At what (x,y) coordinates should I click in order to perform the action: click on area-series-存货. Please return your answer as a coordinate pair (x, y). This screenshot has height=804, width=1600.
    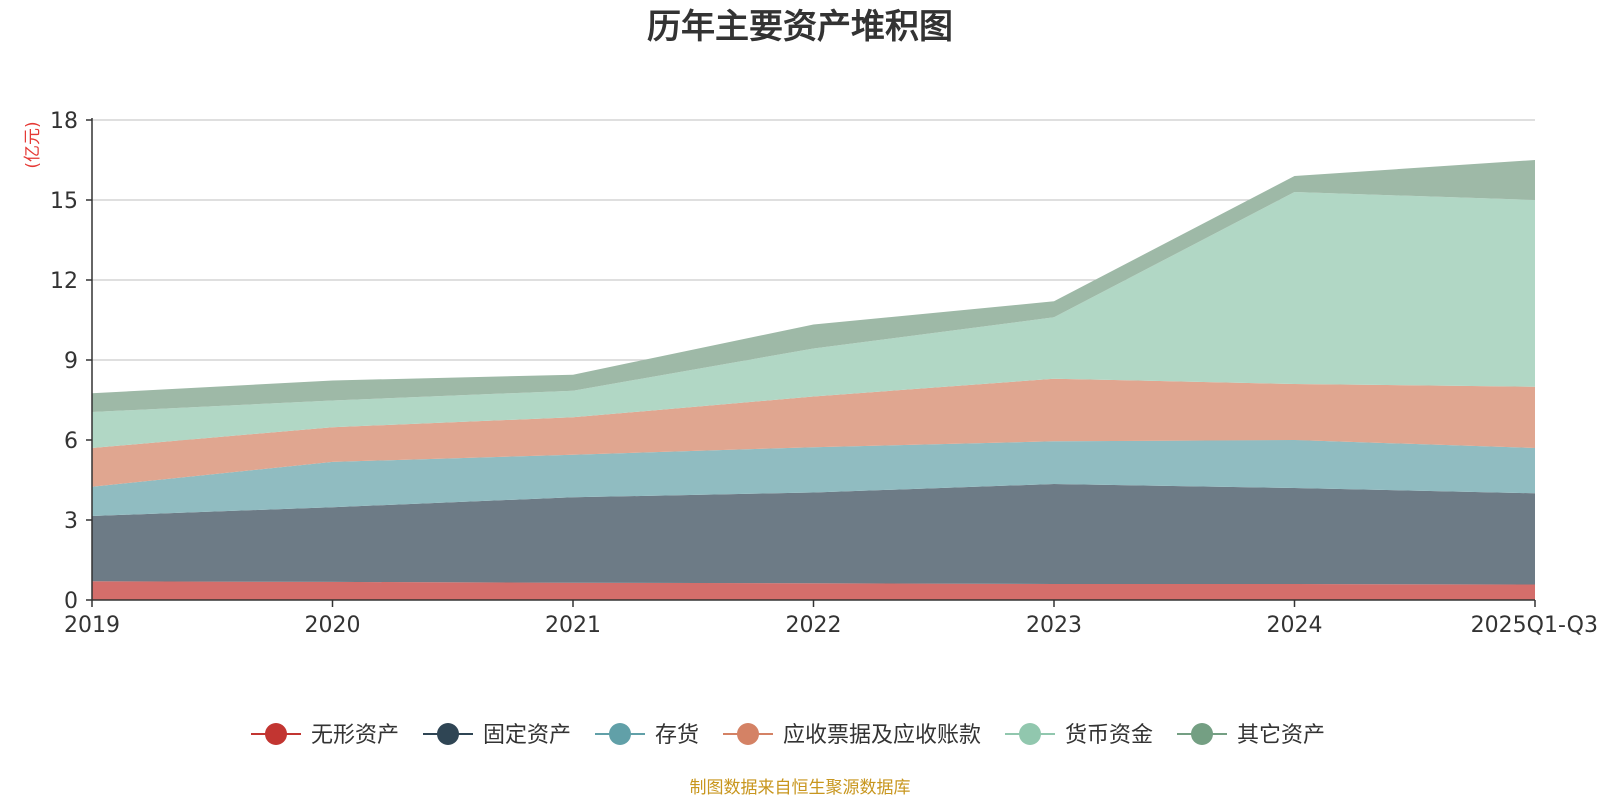
    Looking at the image, I should click on (813, 478).